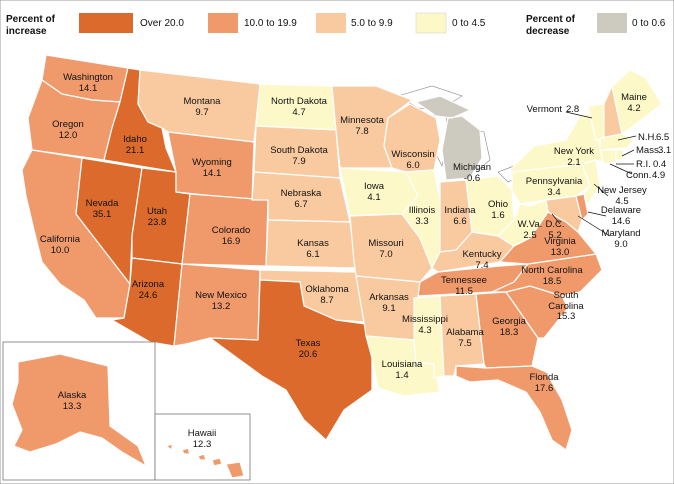 The image size is (674, 484). What do you see at coordinates (555, 224) in the screenshot?
I see `label-dc-name: D.C.` at bounding box center [555, 224].